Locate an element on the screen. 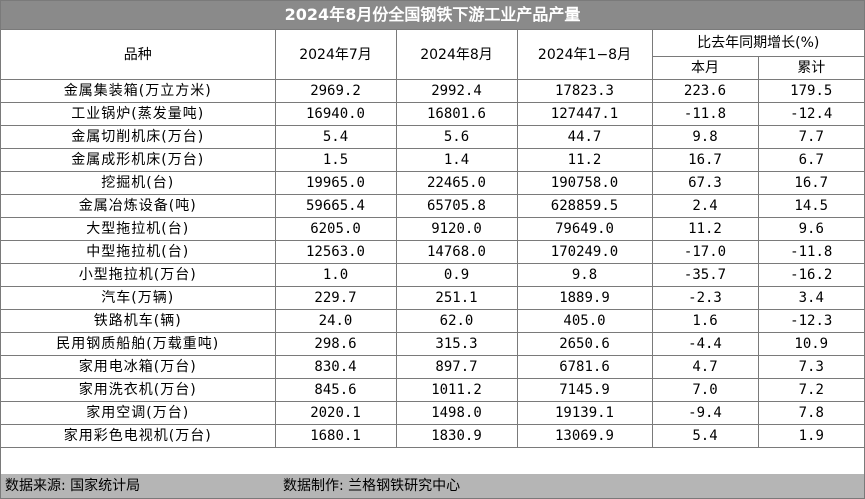  value-cell-cum: -12.4 is located at coordinates (811, 114).